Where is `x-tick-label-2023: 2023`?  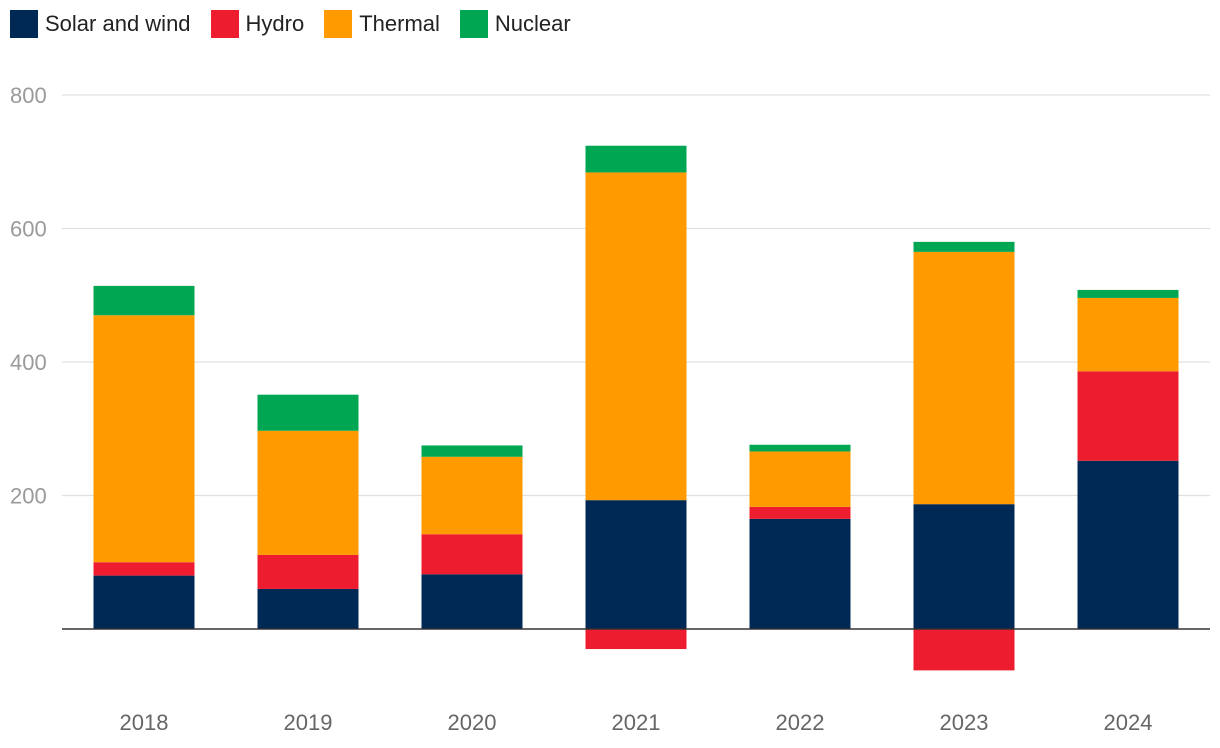 x-tick-label-2023: 2023 is located at coordinates (964, 722).